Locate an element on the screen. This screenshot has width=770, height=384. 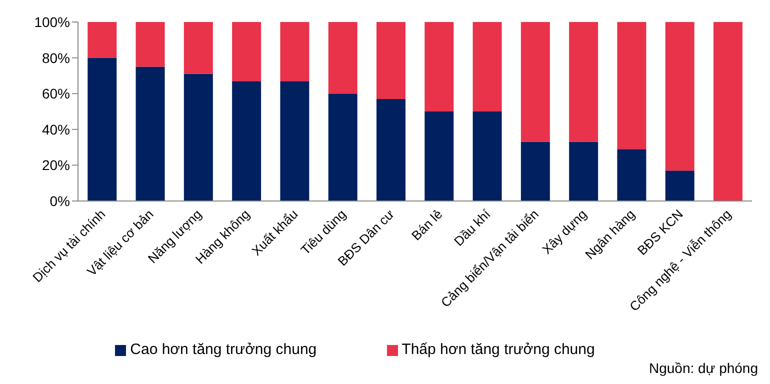
y-tick-label: 20% is located at coordinates (56, 165).